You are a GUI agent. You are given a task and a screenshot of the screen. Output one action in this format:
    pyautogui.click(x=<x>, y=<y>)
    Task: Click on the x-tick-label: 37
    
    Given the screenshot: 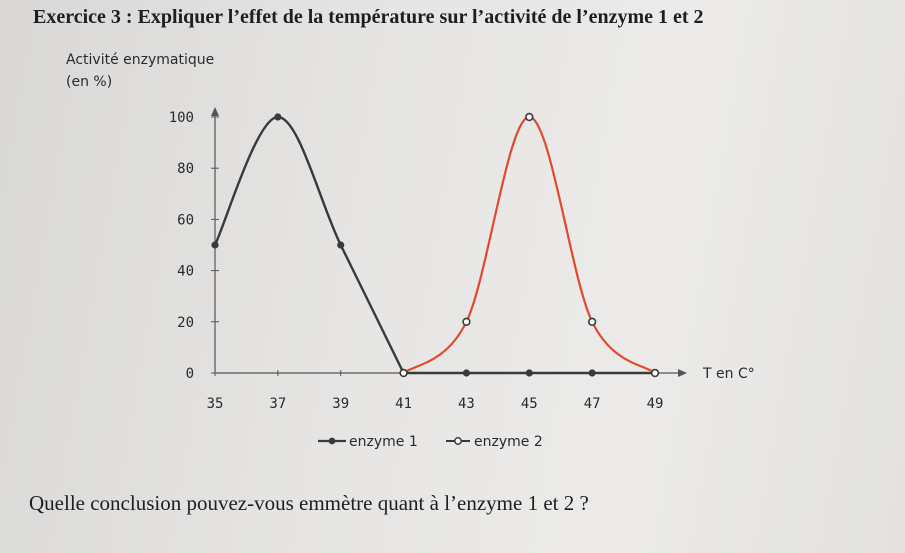 What is the action you would take?
    pyautogui.click(x=277, y=404)
    